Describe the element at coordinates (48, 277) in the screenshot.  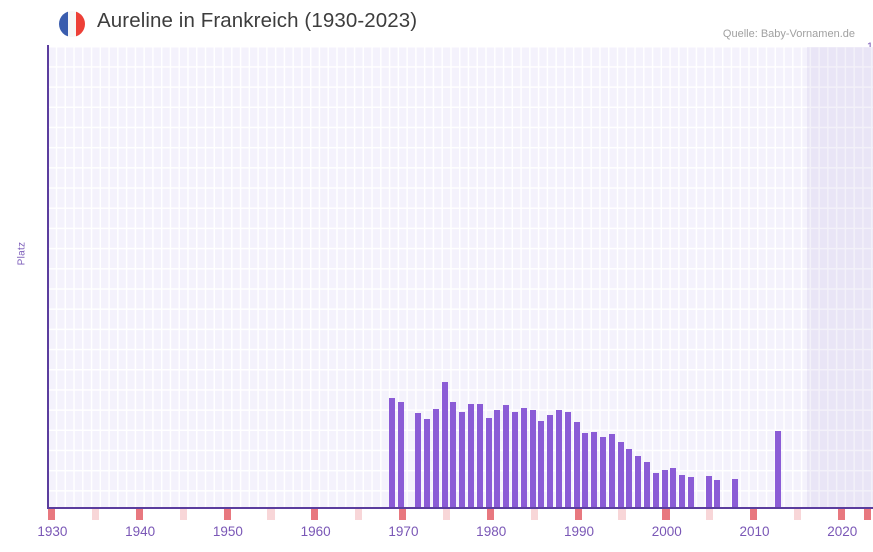
I see `y-axis-line` at that location.